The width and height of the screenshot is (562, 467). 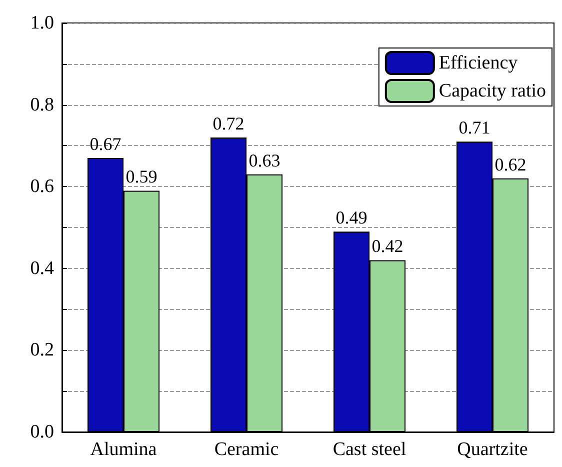 I want to click on x-tick-label: Cast steel, so click(x=369, y=449).